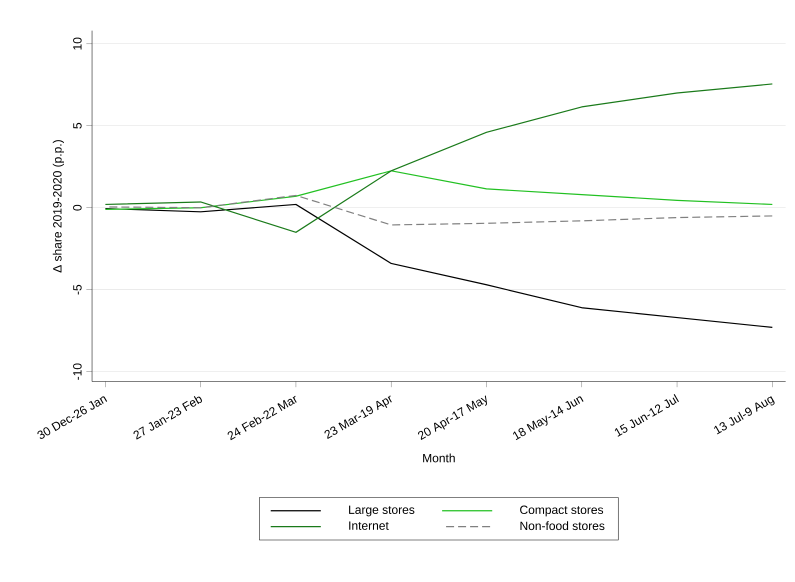 The width and height of the screenshot is (795, 582). I want to click on legend-label: Non-food stores, so click(562, 525).